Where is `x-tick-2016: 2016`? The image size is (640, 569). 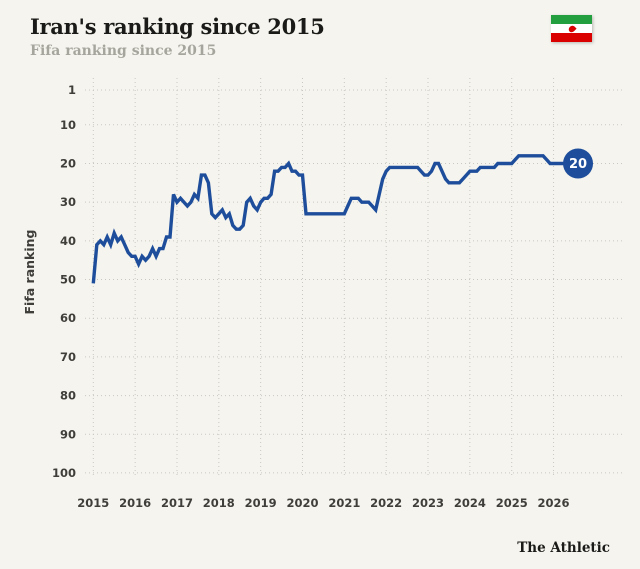 x-tick-2016: 2016 is located at coordinates (135, 503).